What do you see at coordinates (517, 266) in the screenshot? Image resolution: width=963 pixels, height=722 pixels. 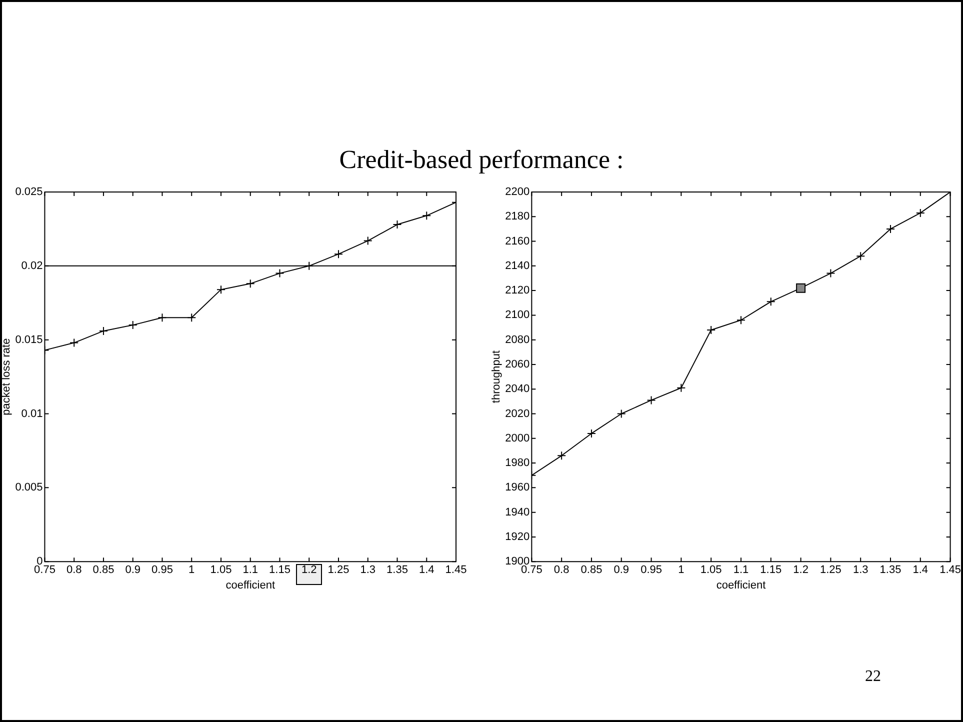 I see `y-tick-label: 2140` at bounding box center [517, 266].